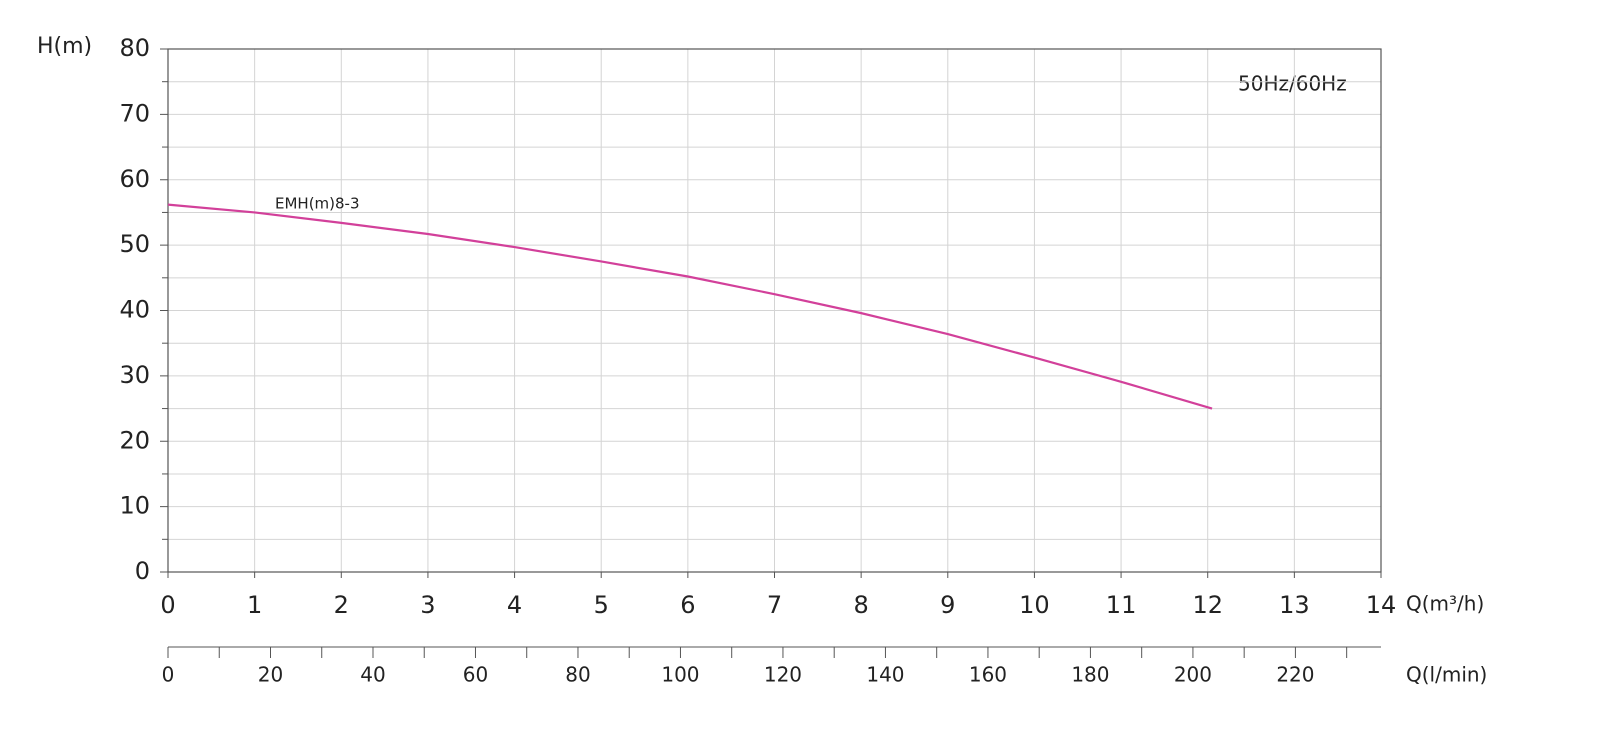  What do you see at coordinates (270, 675) in the screenshot?
I see `x2-tick-label: 20` at bounding box center [270, 675].